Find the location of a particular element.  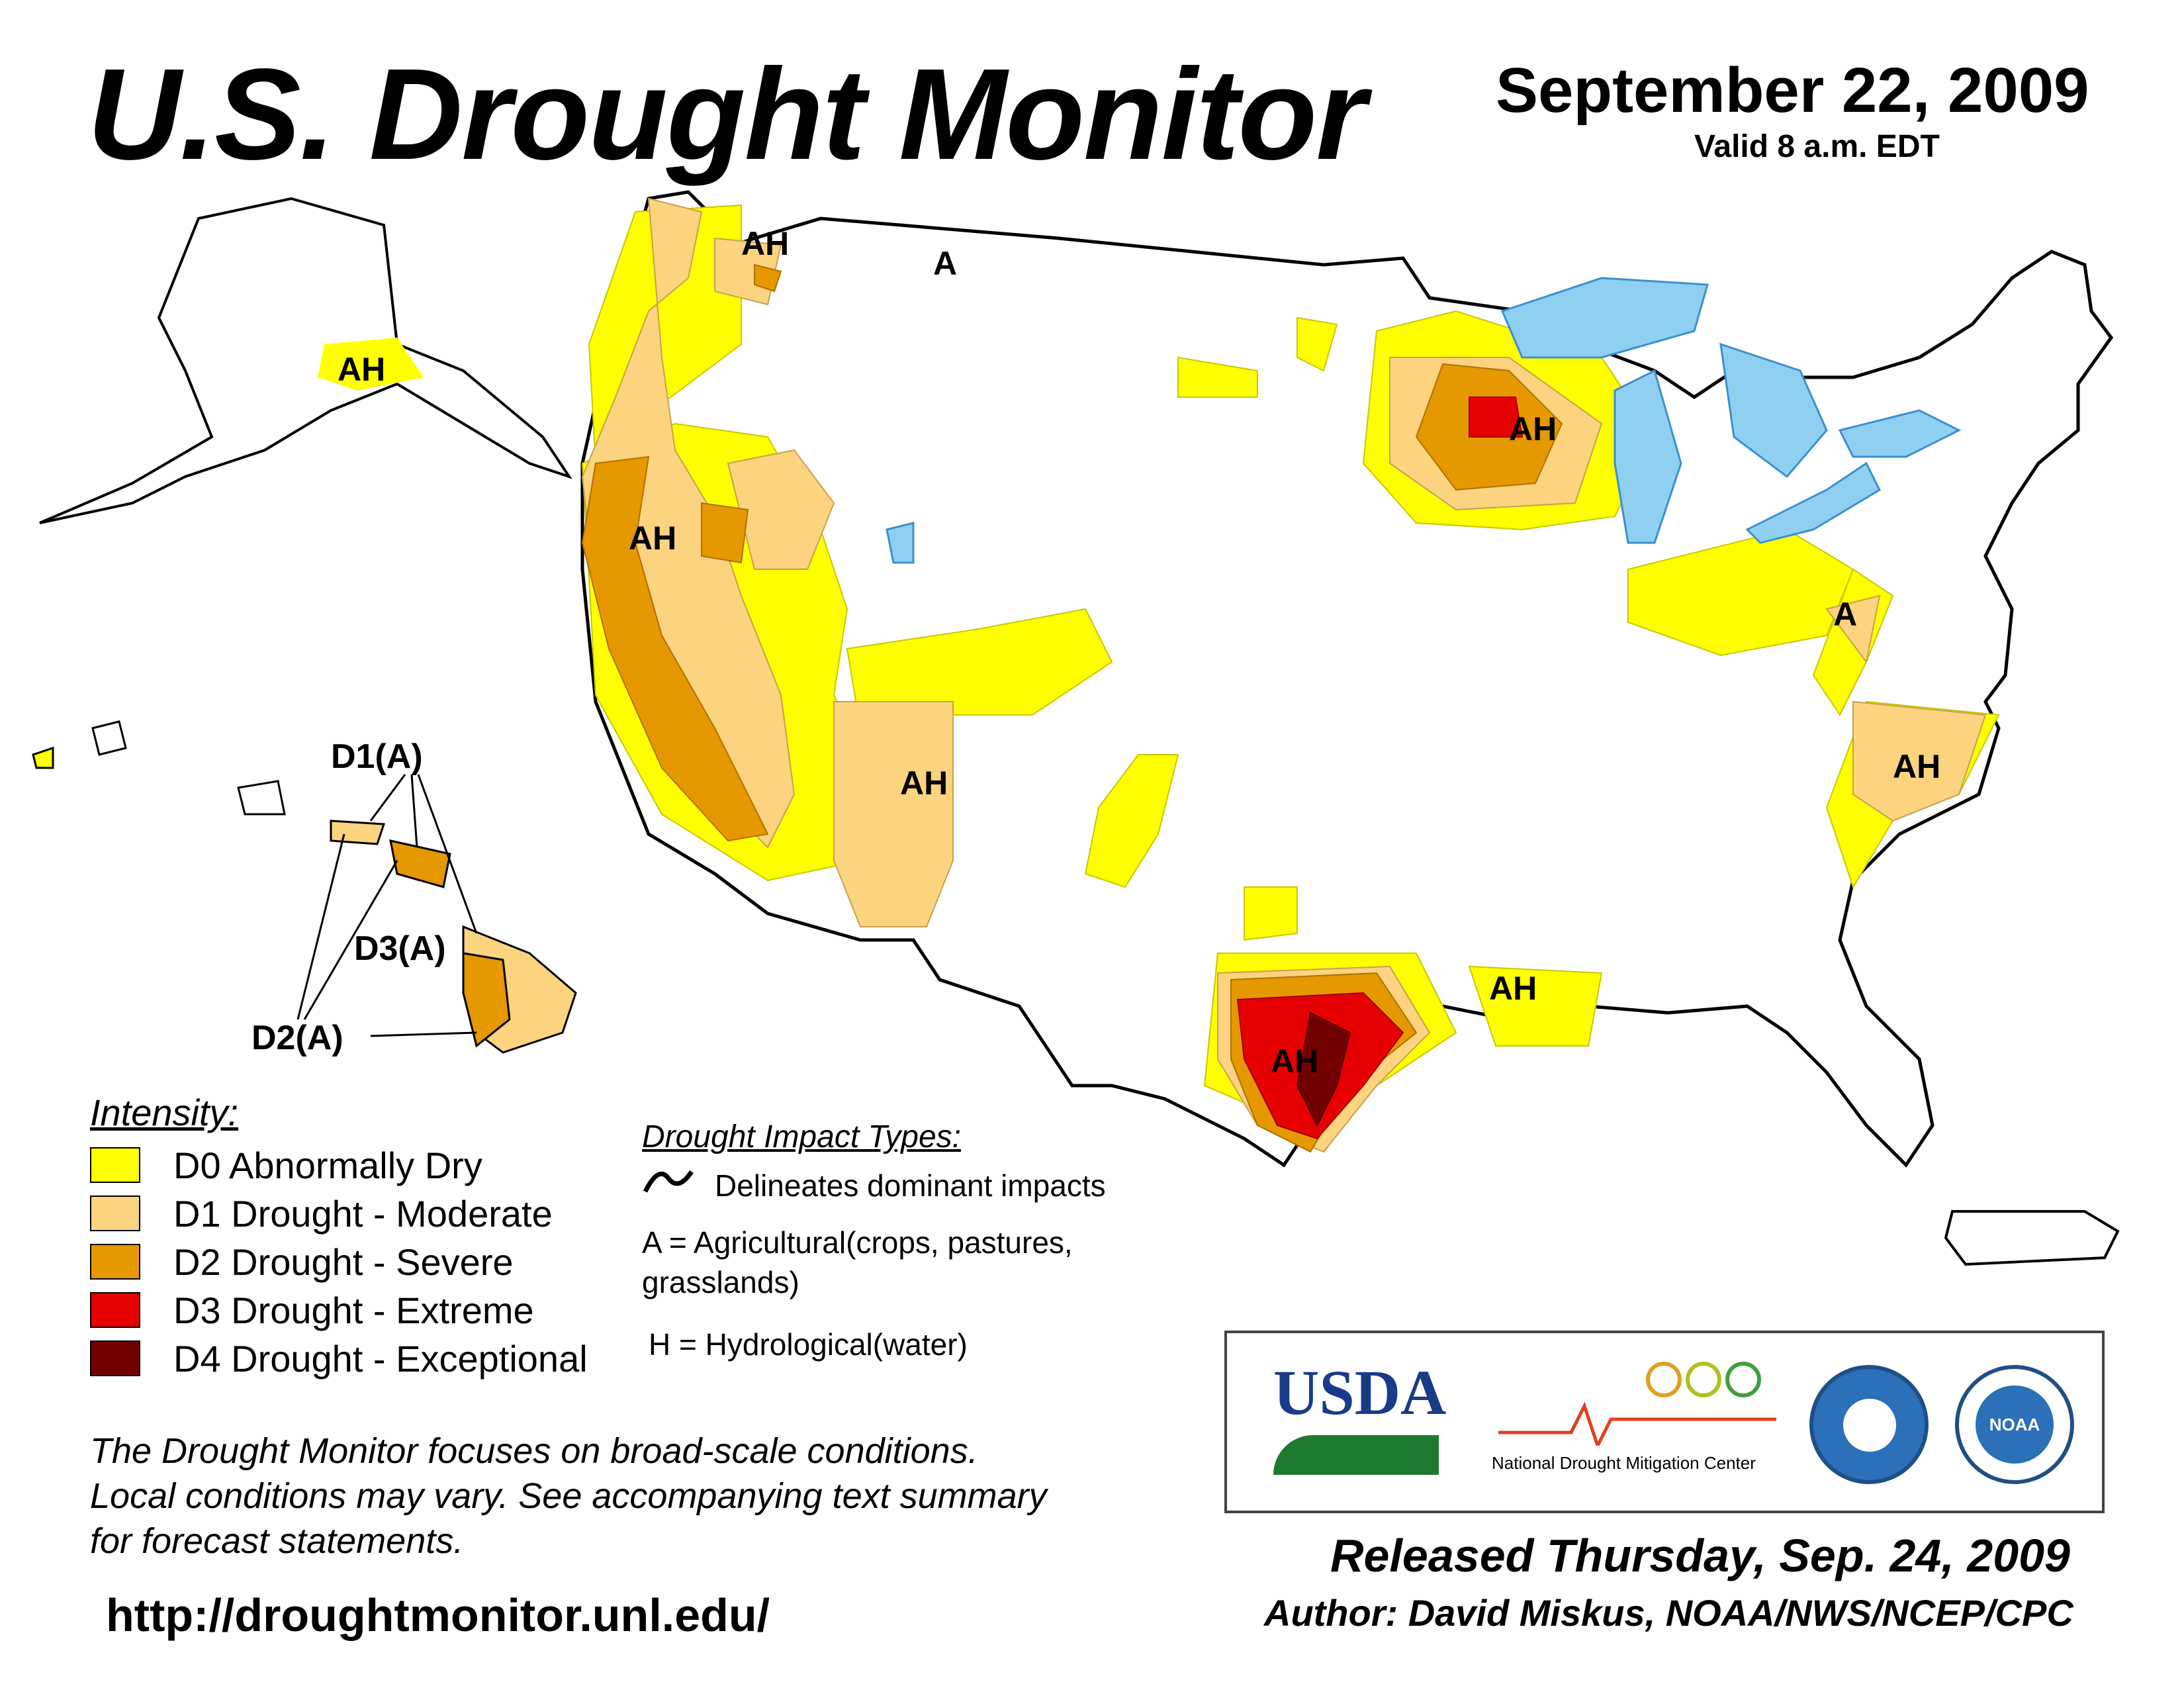

noaa-logo-text: NOAA is located at coordinates (2014, 1424).